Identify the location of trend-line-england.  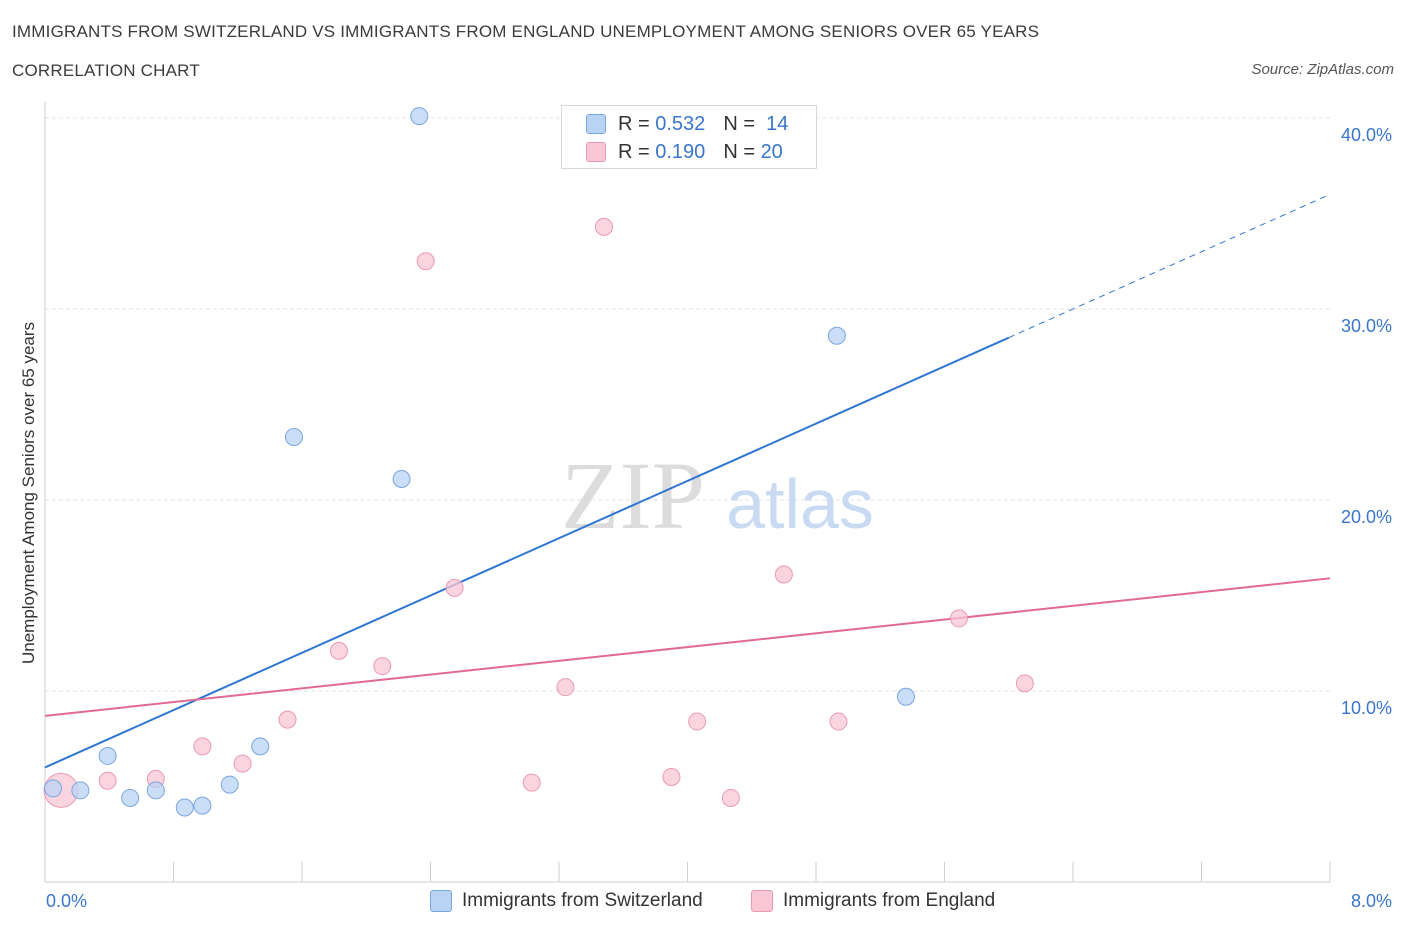
(687, 647).